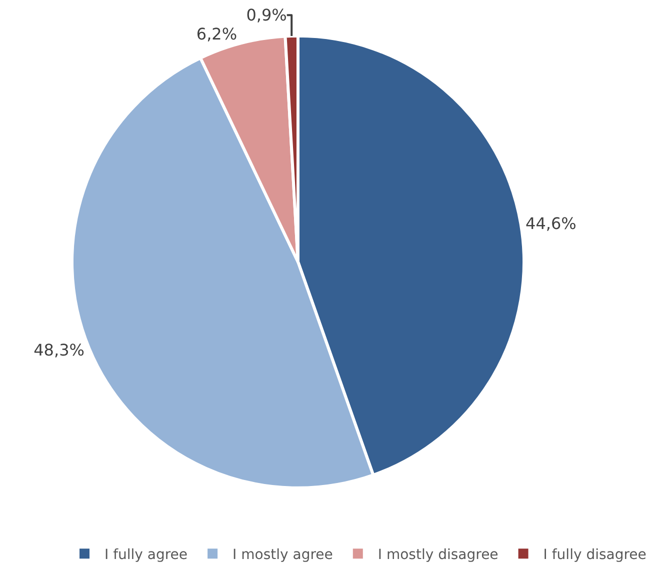 The width and height of the screenshot is (658, 570). What do you see at coordinates (594, 555) in the screenshot?
I see `legend-label: I fully disagree` at bounding box center [594, 555].